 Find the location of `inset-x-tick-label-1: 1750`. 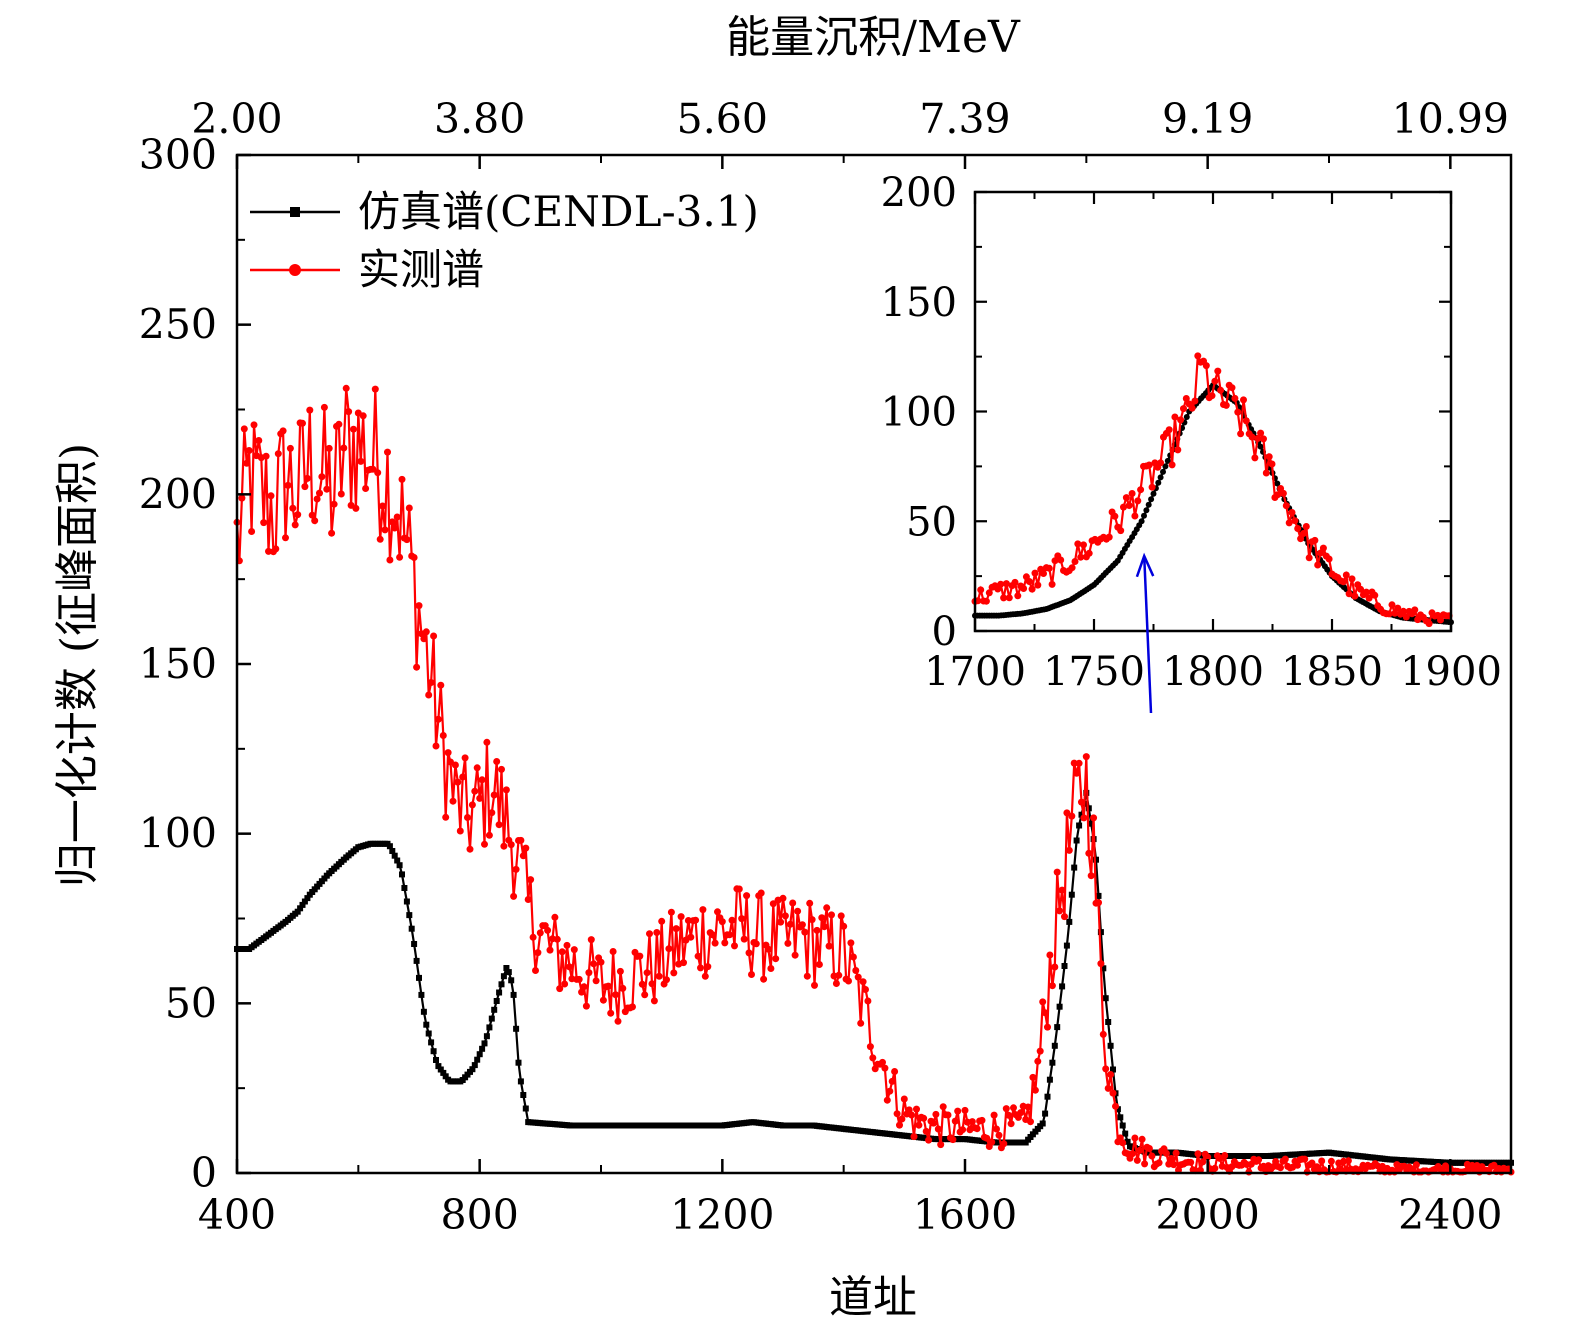

inset-x-tick-label-1: 1750 is located at coordinates (1094, 672).